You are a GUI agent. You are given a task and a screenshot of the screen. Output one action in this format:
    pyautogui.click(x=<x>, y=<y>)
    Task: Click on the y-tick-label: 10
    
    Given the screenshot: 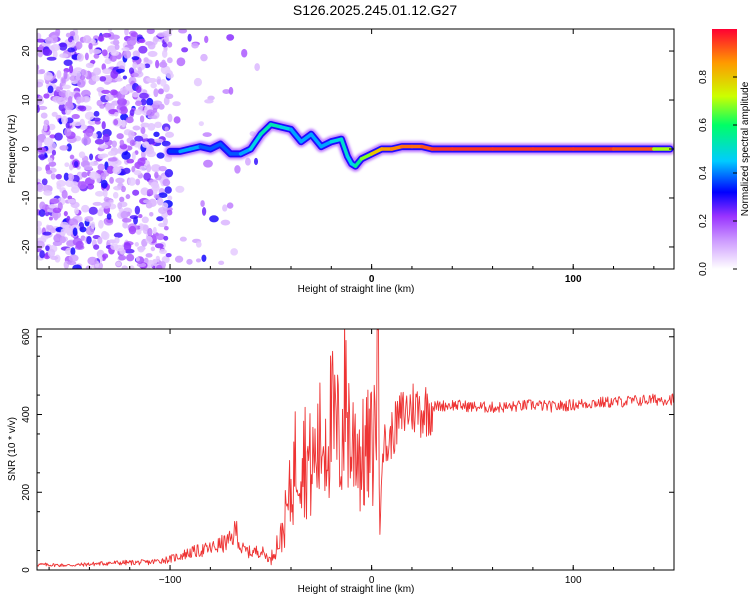 What is the action you would take?
    pyautogui.click(x=26, y=100)
    